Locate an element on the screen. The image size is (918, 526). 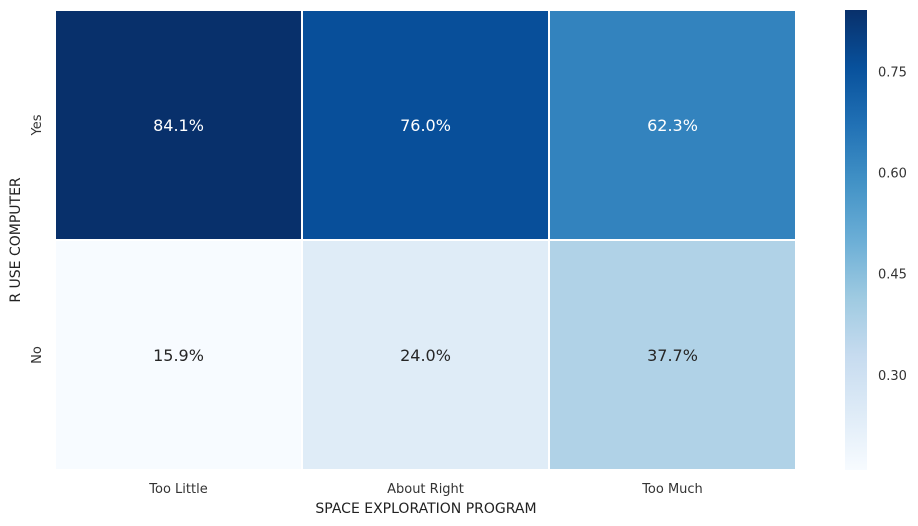
cell-value-label: 15.9% is located at coordinates (178, 355).